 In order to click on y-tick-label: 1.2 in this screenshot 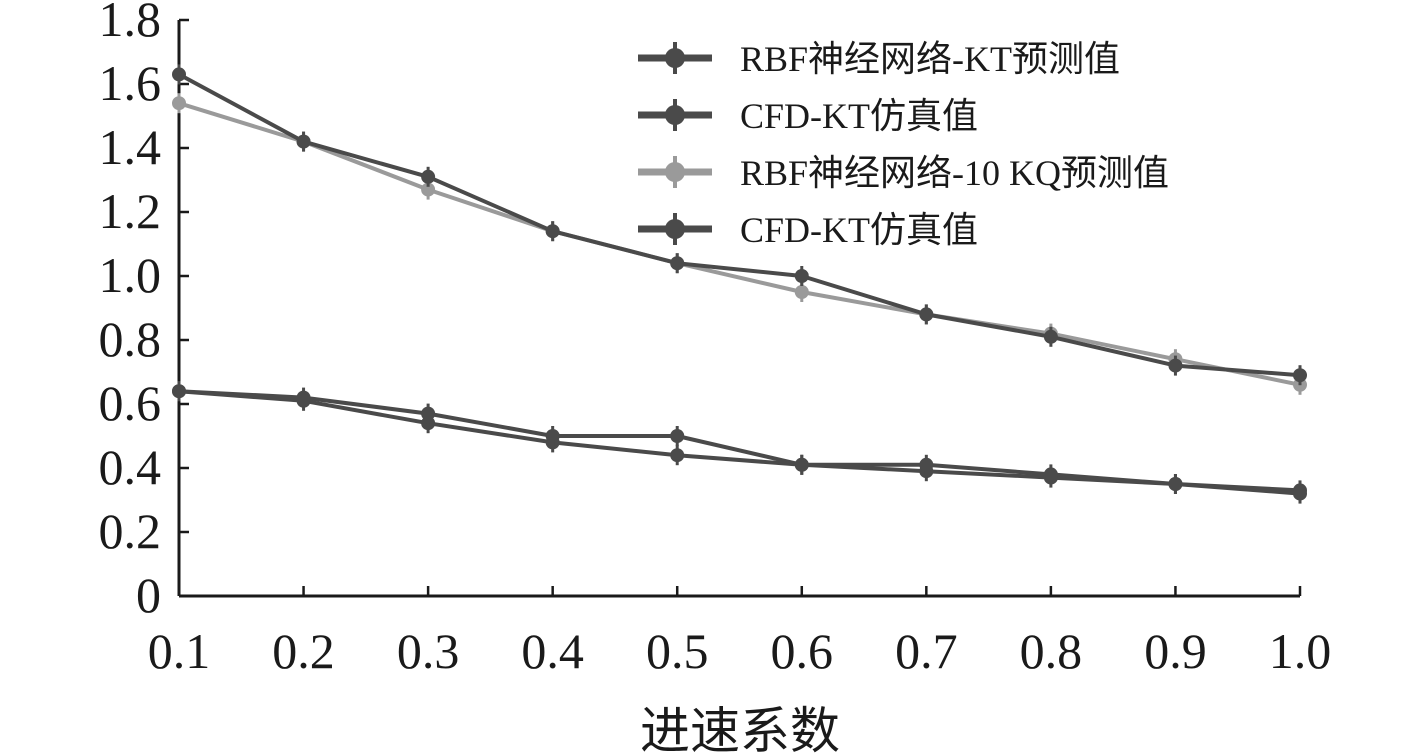, I will do `click(130, 211)`.